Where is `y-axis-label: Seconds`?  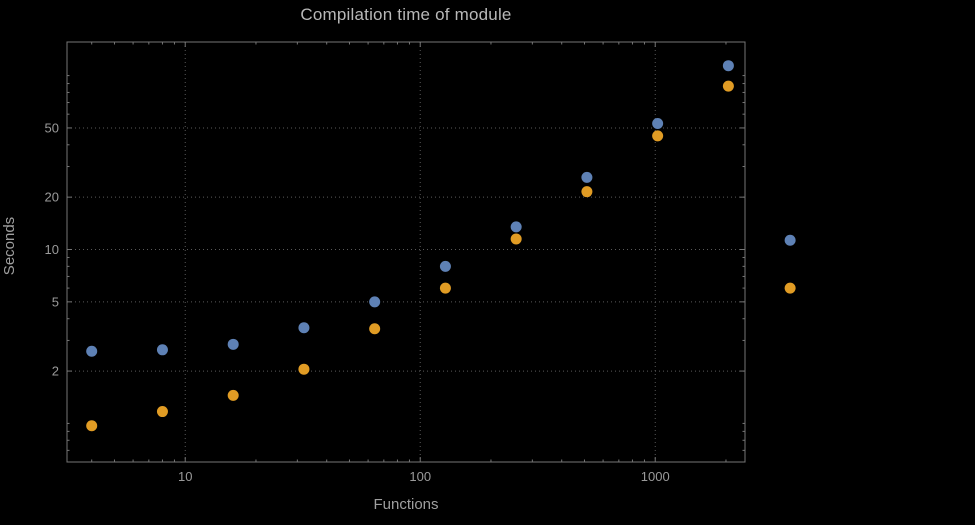
y-axis-label: Seconds is located at coordinates (9, 246).